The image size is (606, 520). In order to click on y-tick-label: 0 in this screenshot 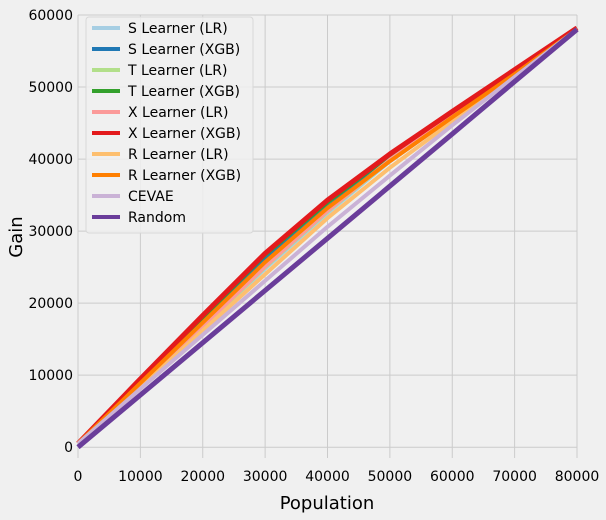, I will do `click(68, 448)`.